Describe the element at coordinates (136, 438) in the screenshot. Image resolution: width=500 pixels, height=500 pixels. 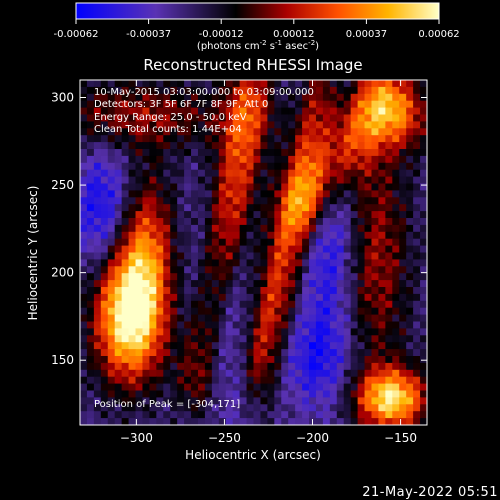
I see `x-tick-label: −300` at that location.